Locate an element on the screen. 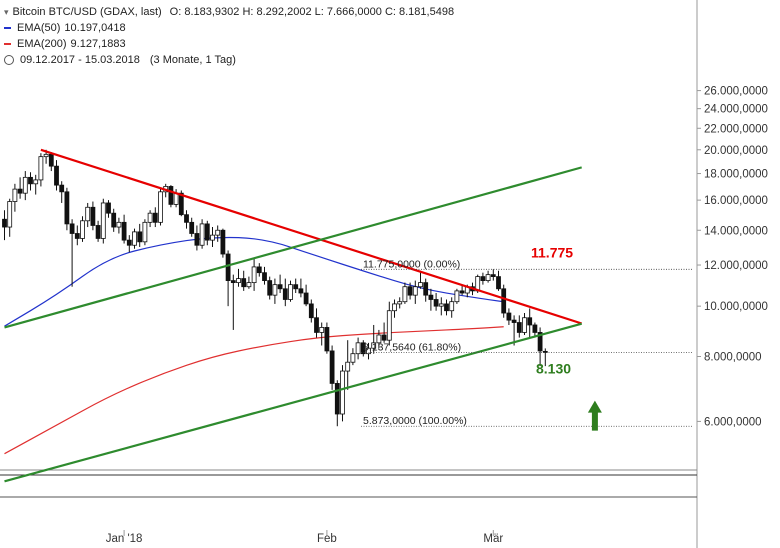 The height and width of the screenshot is (548, 780). legend-expand-icon: ▾ is located at coordinates (6, 12).